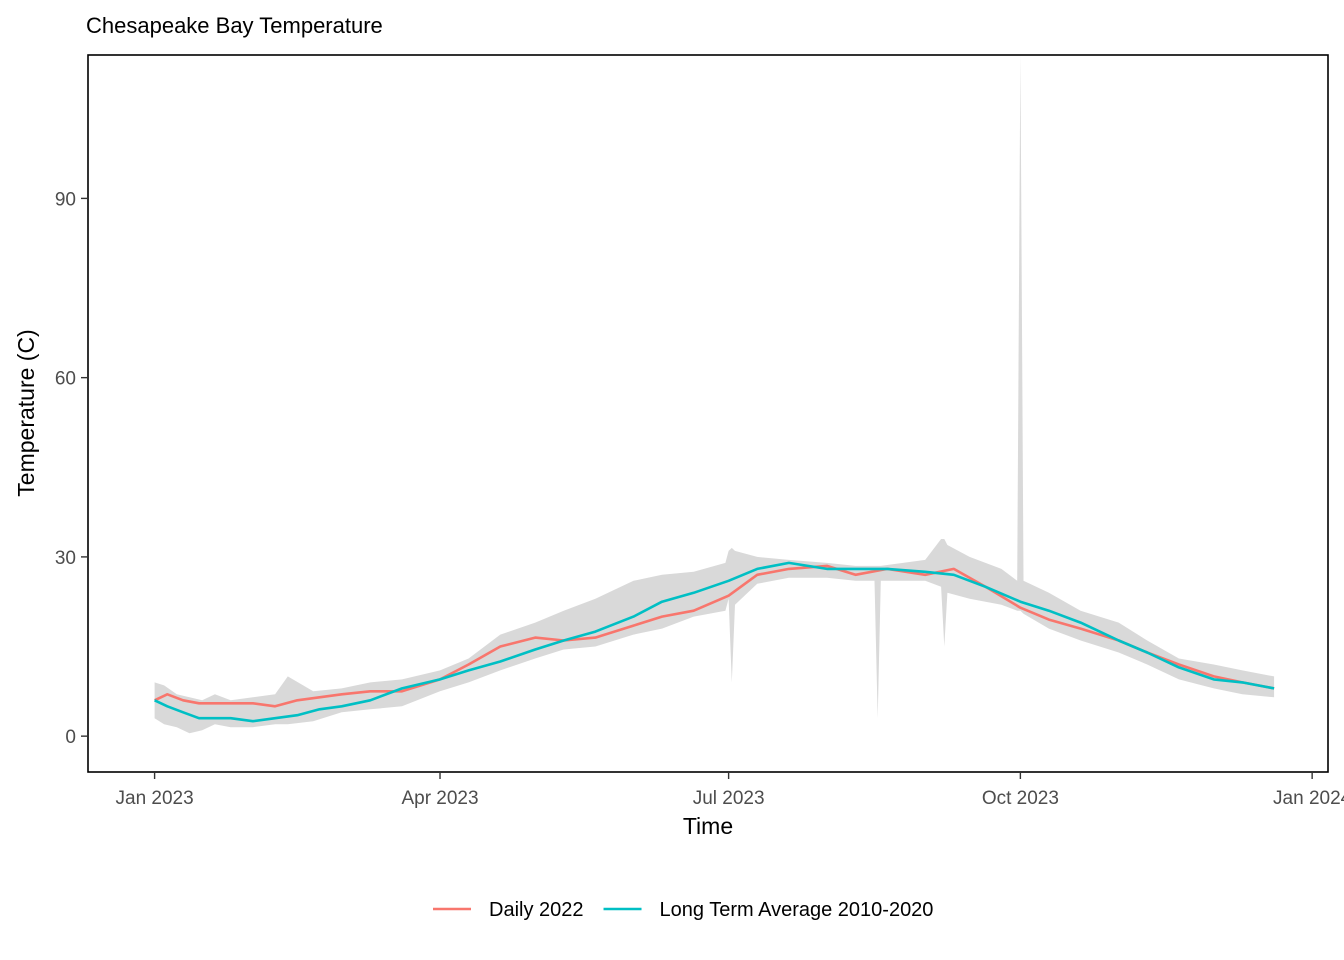 This screenshot has height=960, width=1344. Describe the element at coordinates (536, 910) in the screenshot. I see `legend-label-0: Daily 2022` at that location.